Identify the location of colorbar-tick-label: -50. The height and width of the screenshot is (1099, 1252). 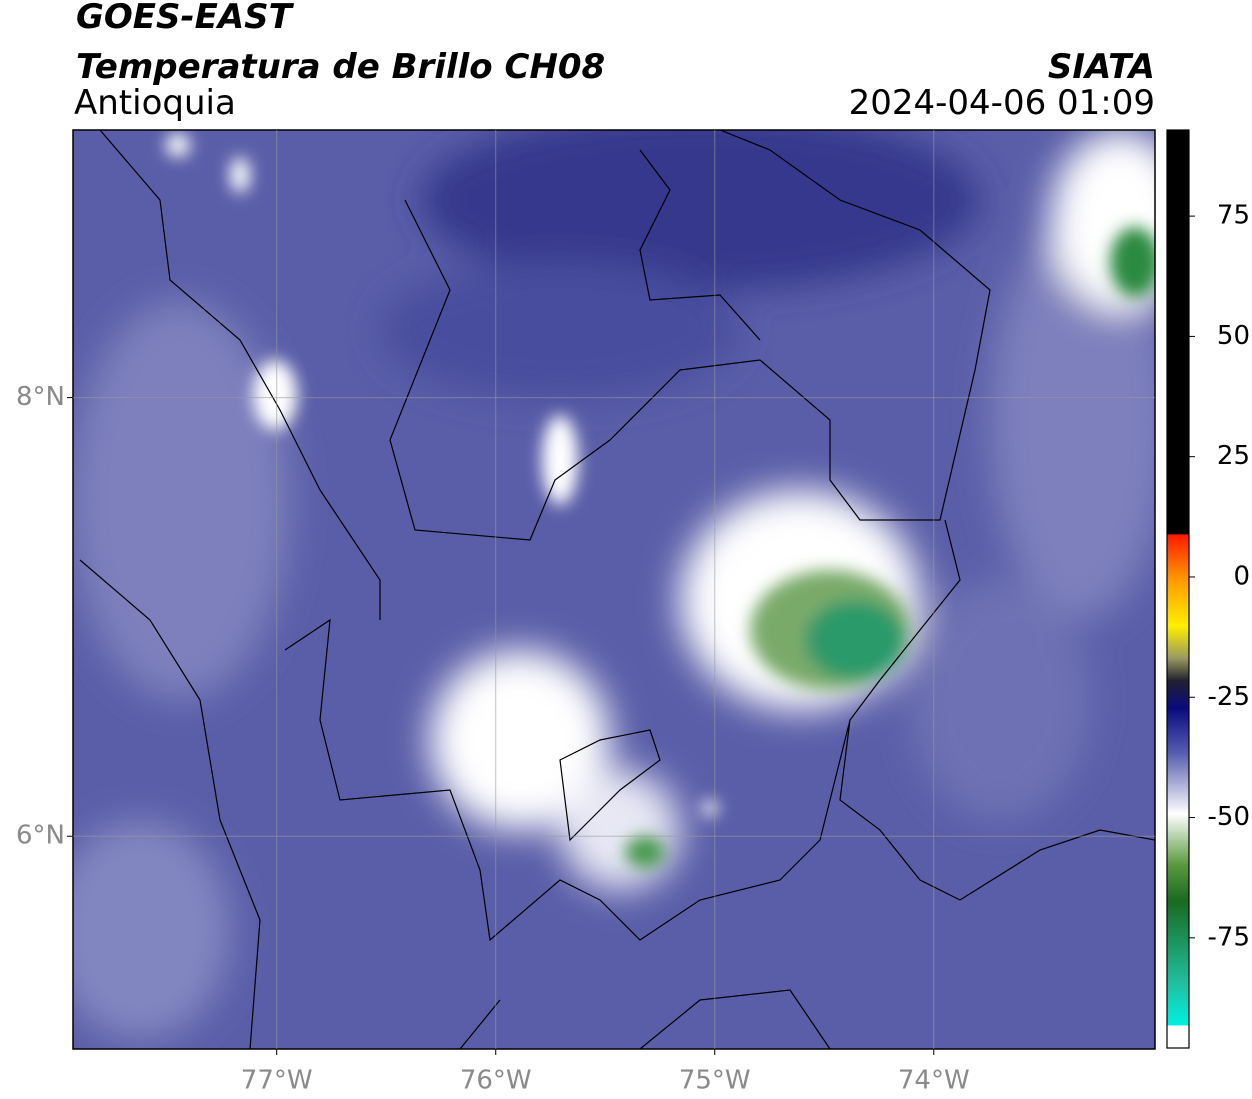
(1229, 817).